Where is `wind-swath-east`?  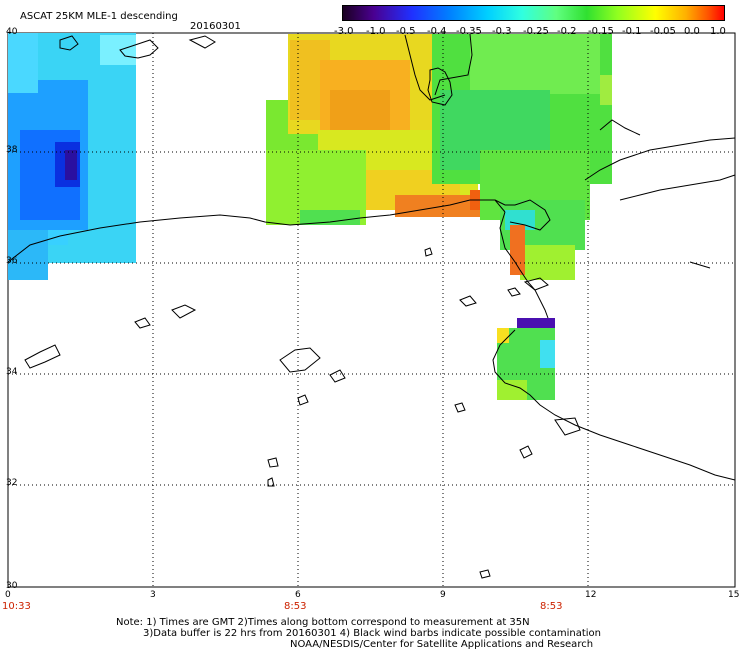
wind-swath-east is located at coordinates (522, 157).